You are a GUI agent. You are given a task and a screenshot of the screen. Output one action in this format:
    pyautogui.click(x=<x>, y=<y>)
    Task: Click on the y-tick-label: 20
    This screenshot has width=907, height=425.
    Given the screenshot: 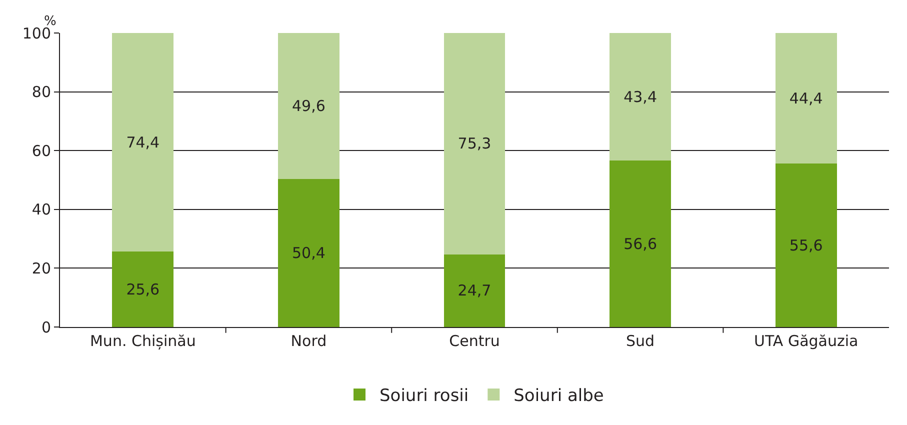 What is the action you would take?
    pyautogui.click(x=41, y=268)
    